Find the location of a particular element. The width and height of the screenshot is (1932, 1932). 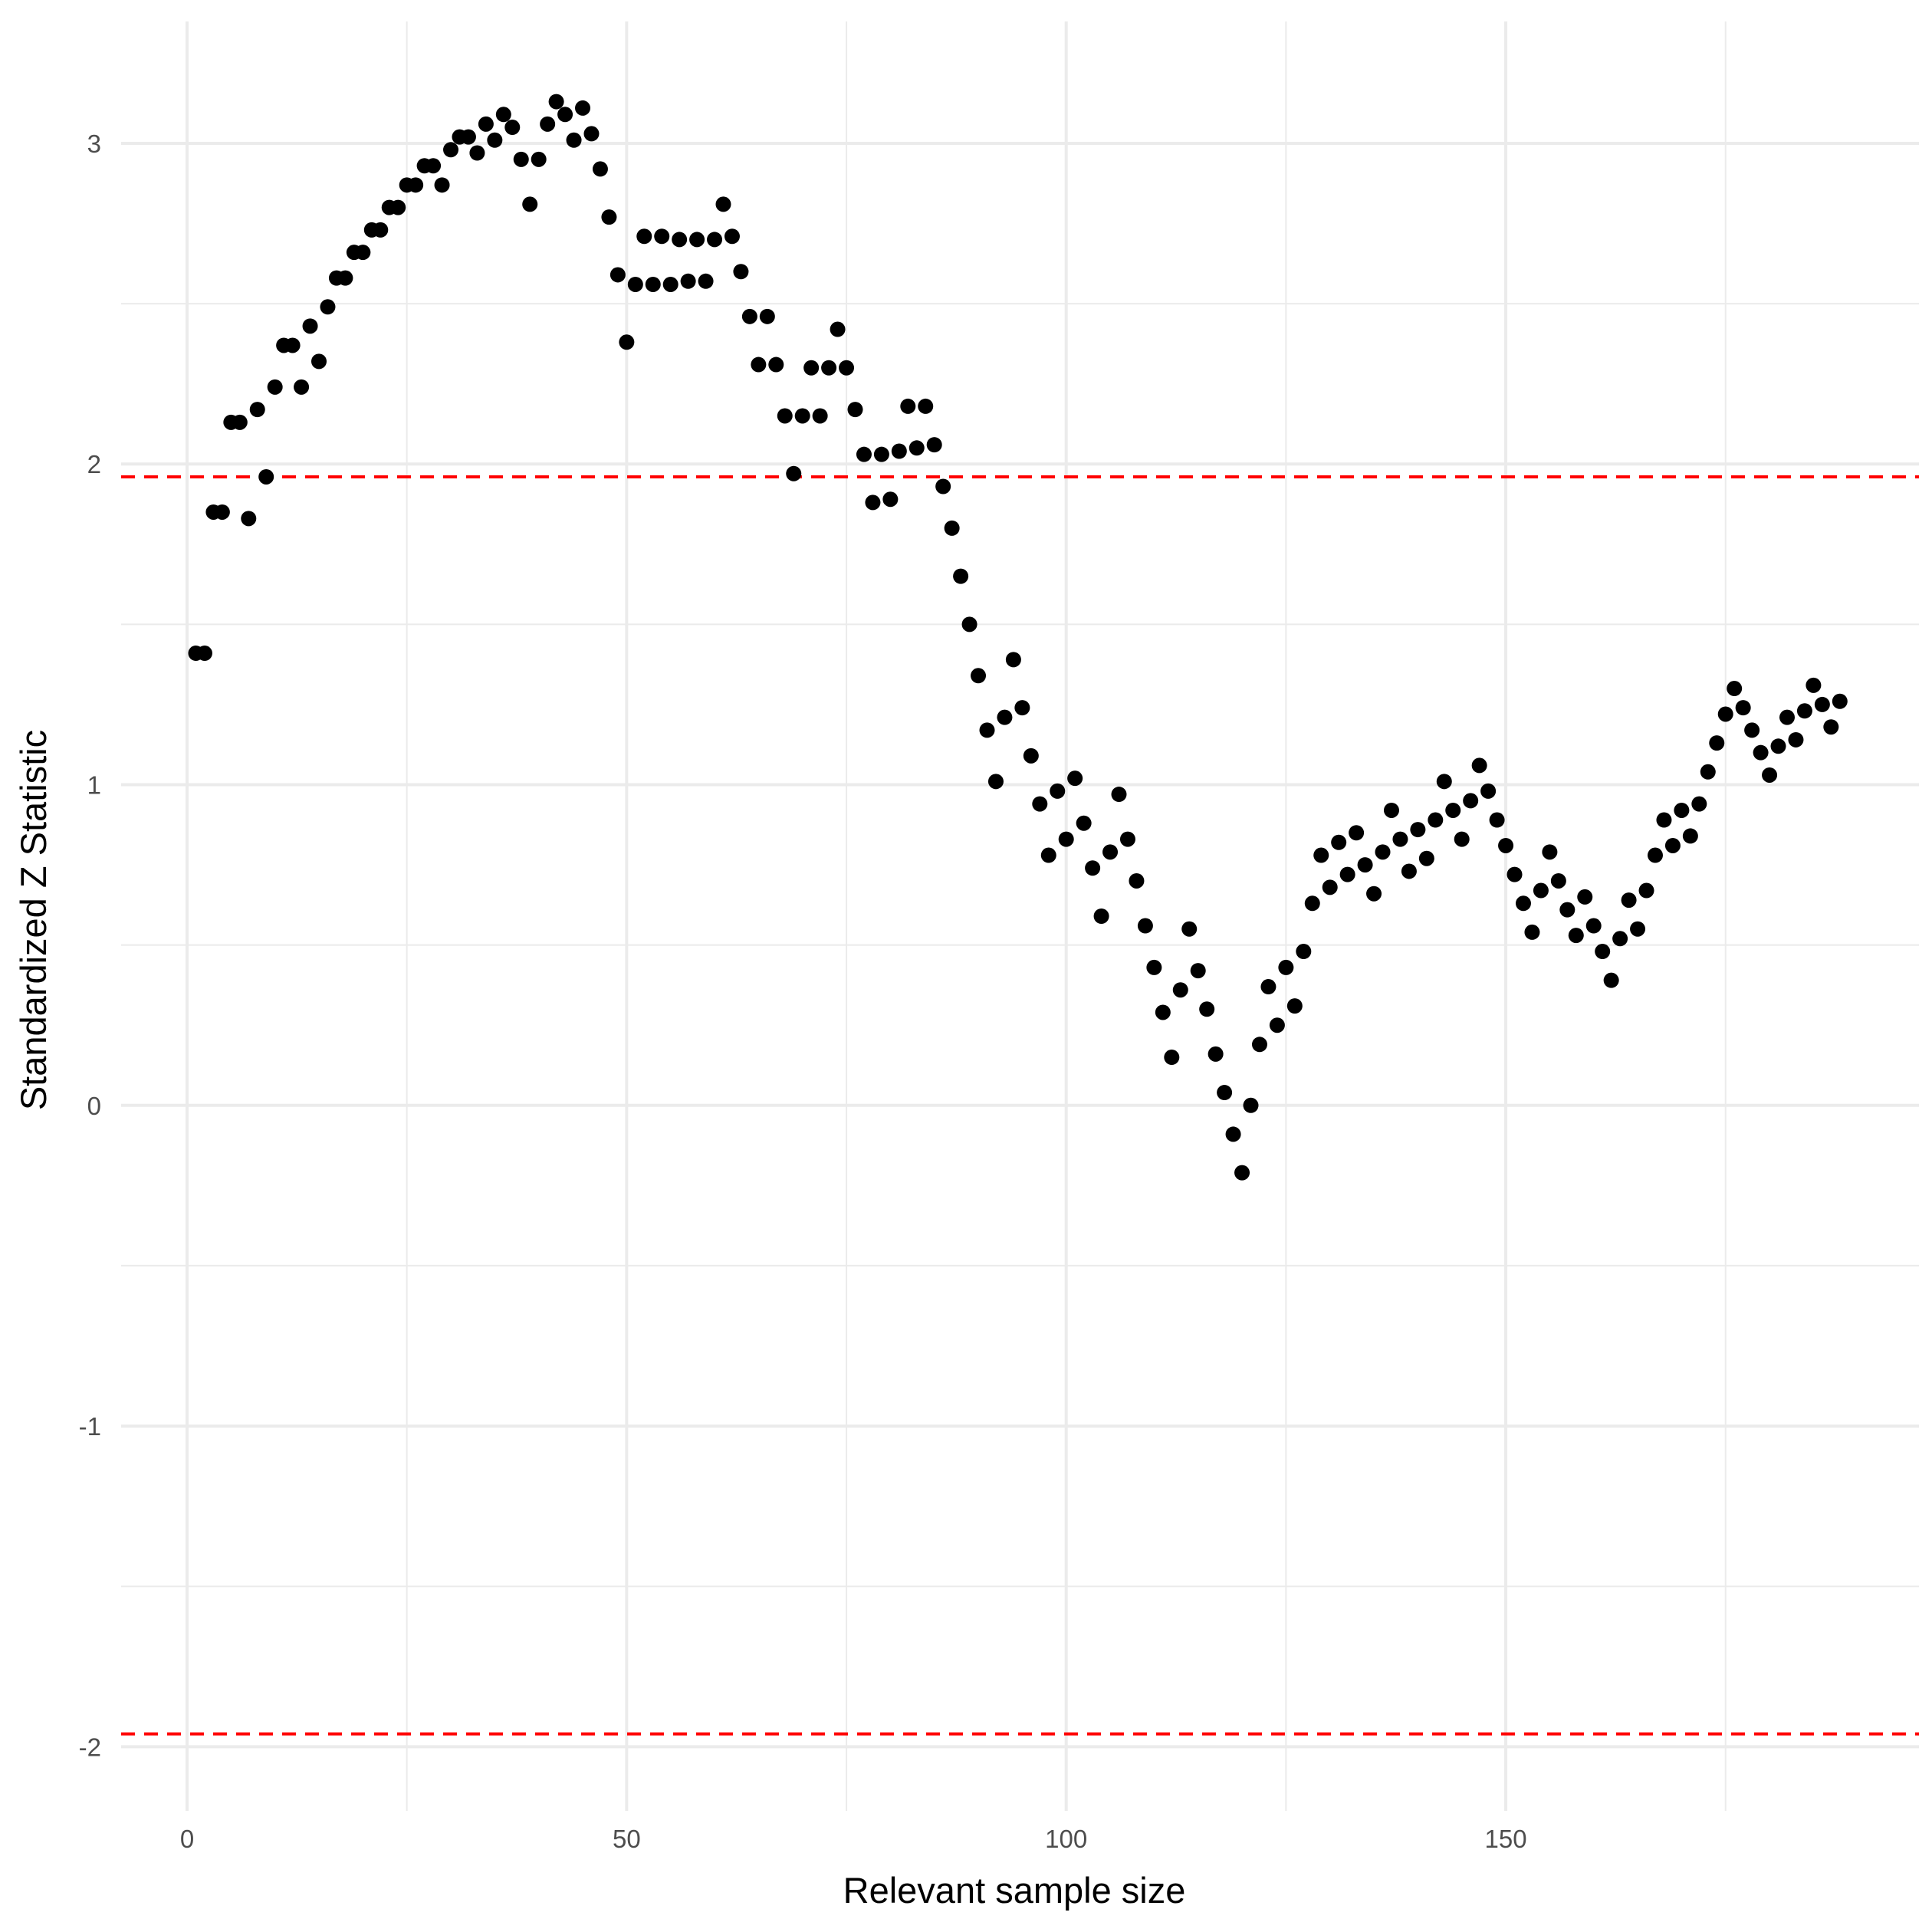

y-tick-label: 3 is located at coordinates (94, 144).